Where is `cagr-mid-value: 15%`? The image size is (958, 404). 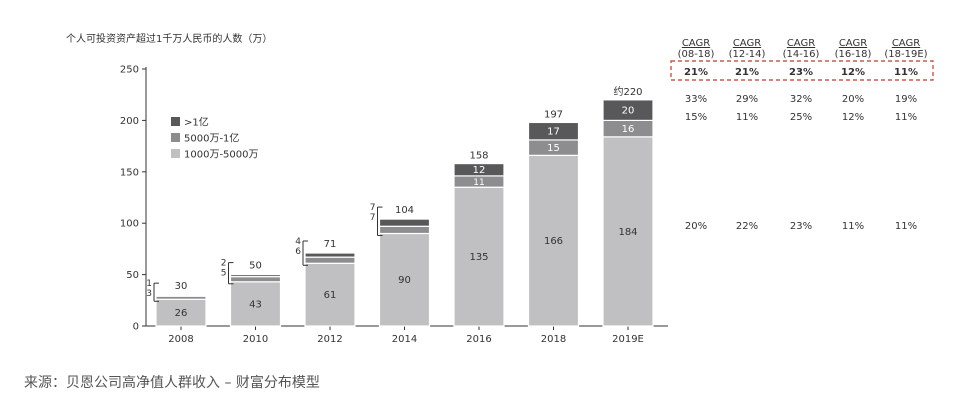
cagr-mid-value: 15% is located at coordinates (696, 117).